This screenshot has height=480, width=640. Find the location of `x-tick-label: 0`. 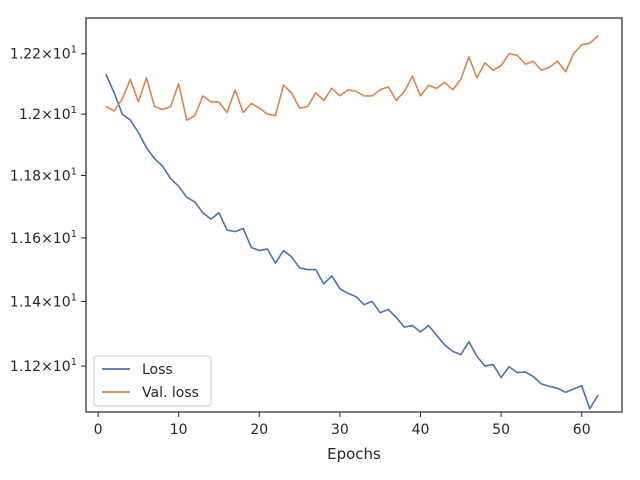

x-tick-label: 0 is located at coordinates (98, 430).